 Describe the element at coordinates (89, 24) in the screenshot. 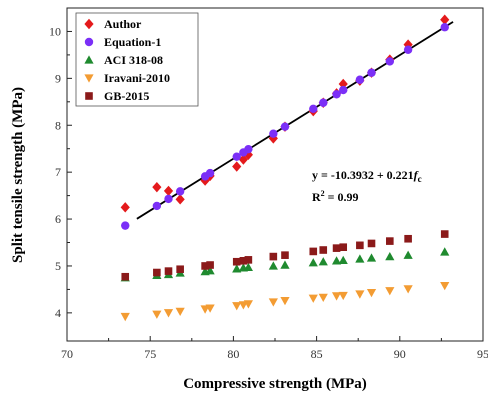

I see `legend-marker-author` at that location.